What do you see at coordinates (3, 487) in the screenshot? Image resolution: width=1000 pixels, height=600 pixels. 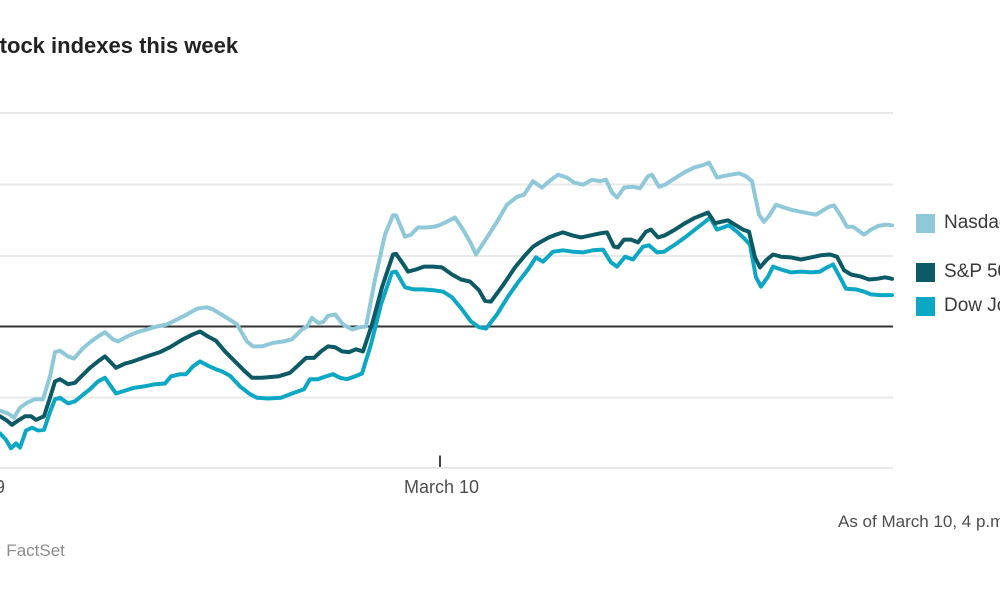 I see `x-axis-label-march-9: March 9` at bounding box center [3, 487].